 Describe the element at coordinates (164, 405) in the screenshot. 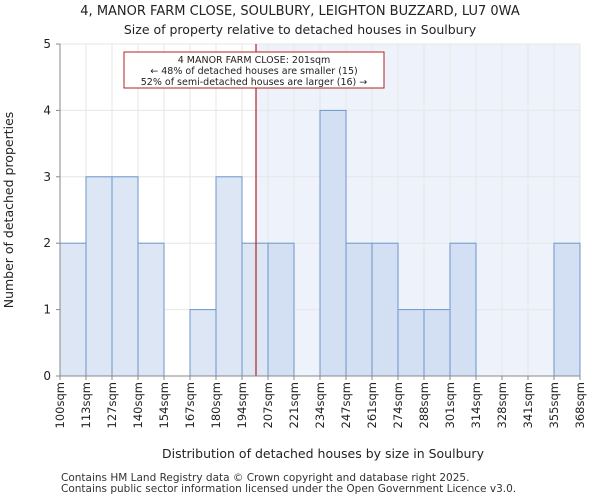

I see `x-tick-label: 154sqm` at that location.